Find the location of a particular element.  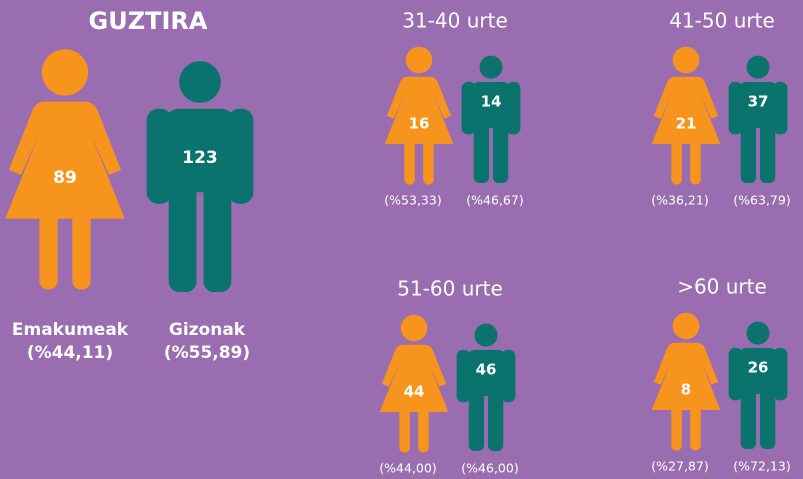

percent: (%46,67) is located at coordinates (494, 200).